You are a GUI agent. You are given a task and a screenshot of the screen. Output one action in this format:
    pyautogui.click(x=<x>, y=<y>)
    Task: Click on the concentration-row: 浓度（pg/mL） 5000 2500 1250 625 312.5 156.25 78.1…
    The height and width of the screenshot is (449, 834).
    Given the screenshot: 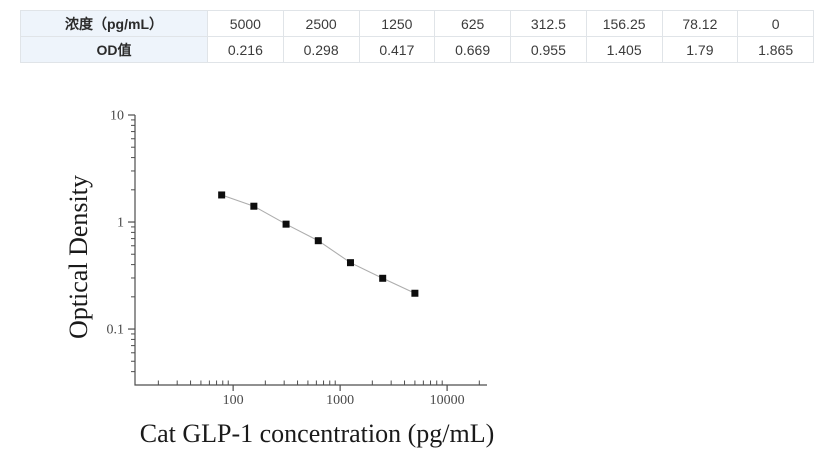 What is the action you would take?
    pyautogui.click(x=417, y=23)
    